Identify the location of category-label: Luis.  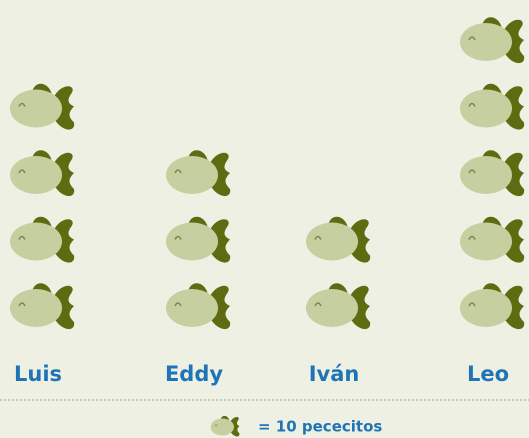
(38, 374).